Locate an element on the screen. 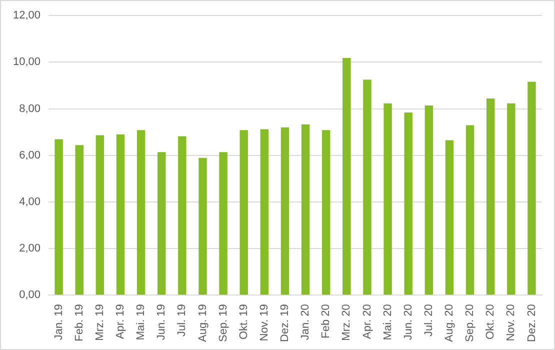 Image resolution: width=555 pixels, height=350 pixels. x-tick-label: Jun. 19 is located at coordinates (162, 322).